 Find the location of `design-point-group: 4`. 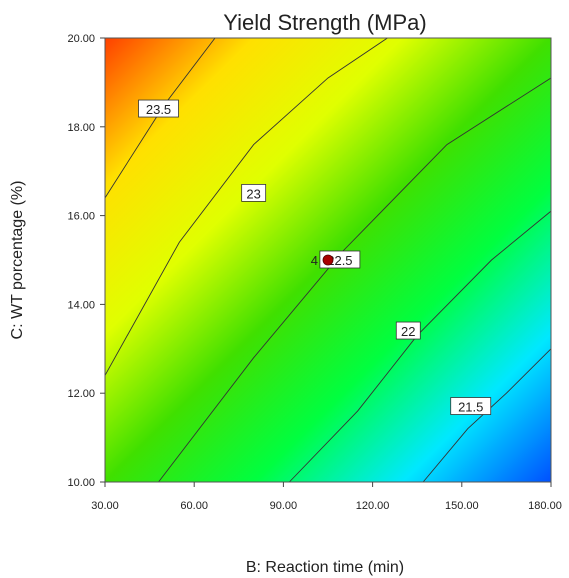

design-point-group: 4 is located at coordinates (322, 260).